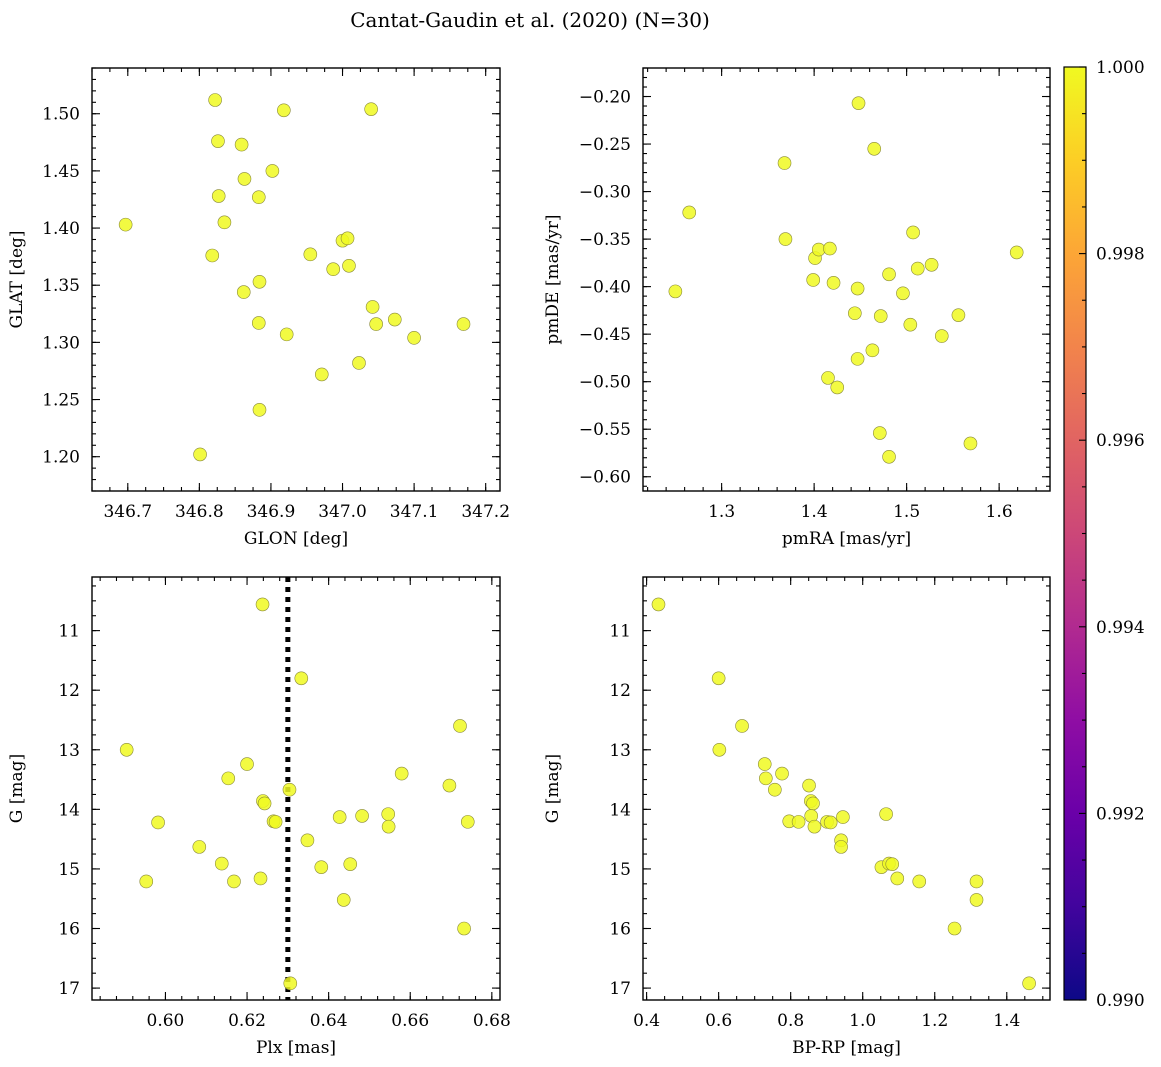 Image resolution: width=1161 pixels, height=1067 pixels. What do you see at coordinates (620, 870) in the screenshot?
I see `y-tick-label: 15` at bounding box center [620, 870].